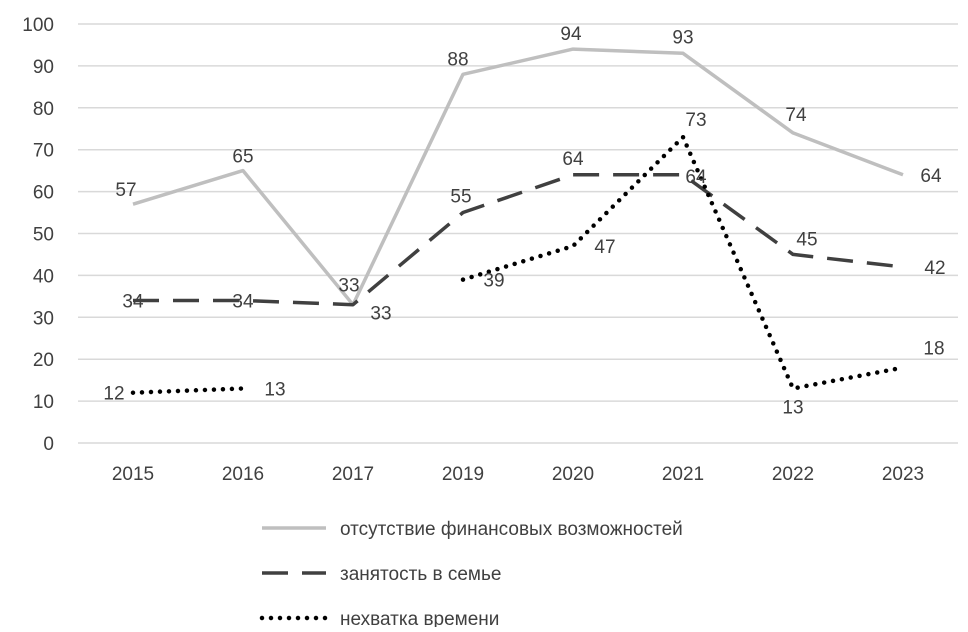 The image size is (968, 632). Describe the element at coordinates (43, 235) in the screenshot. I see `y-tick-label-50: 50` at that location.